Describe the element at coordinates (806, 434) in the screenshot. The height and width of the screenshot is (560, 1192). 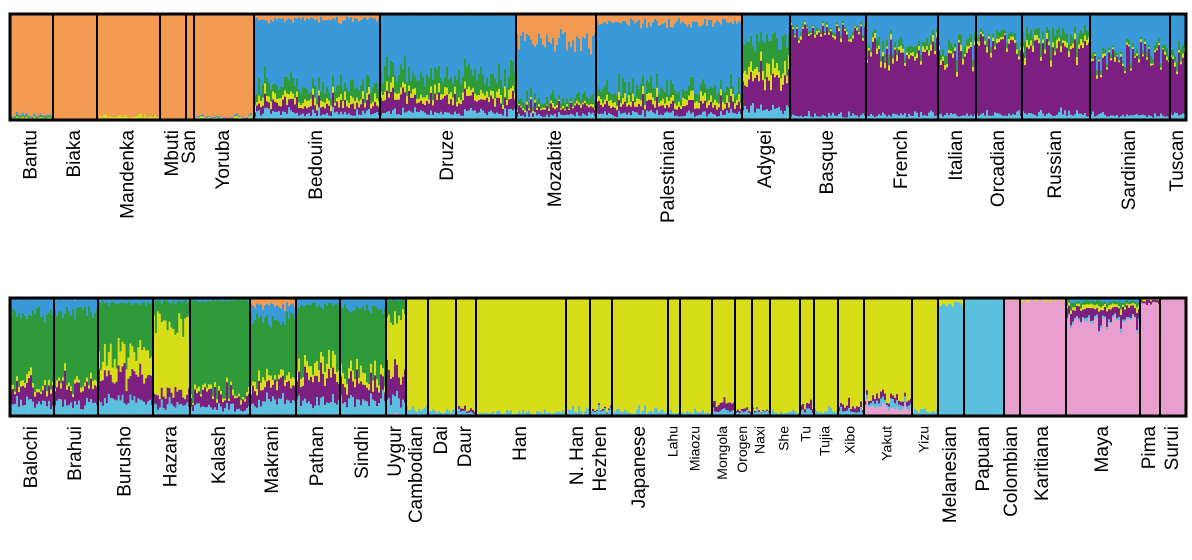
I see `population-label: Tu` at that location.